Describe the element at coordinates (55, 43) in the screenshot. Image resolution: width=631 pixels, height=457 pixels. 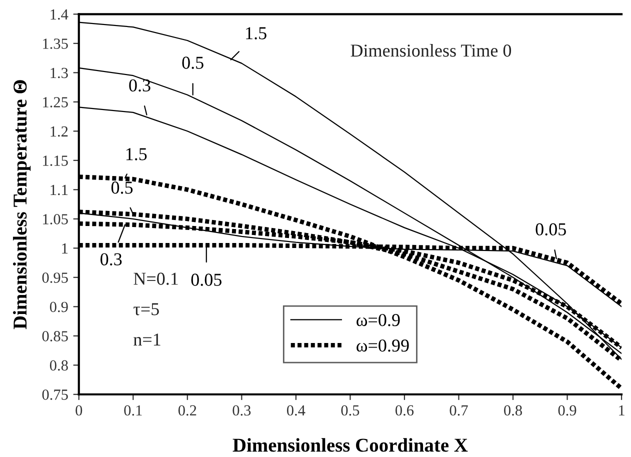
I see `y-tick-label: 1.35` at that location.